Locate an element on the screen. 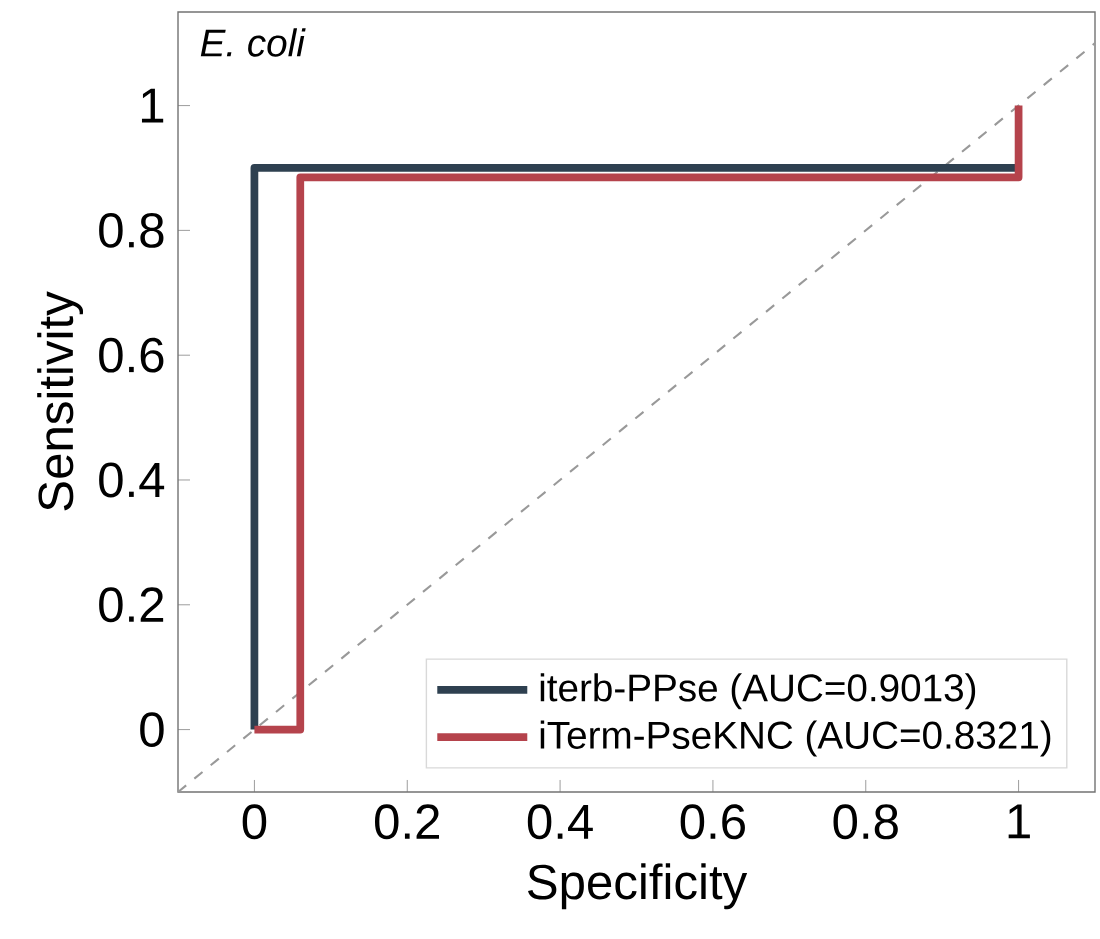 The height and width of the screenshot is (939, 1100). legend-label: iterb-PPse (AUC=0.9013) is located at coordinates (758, 691).